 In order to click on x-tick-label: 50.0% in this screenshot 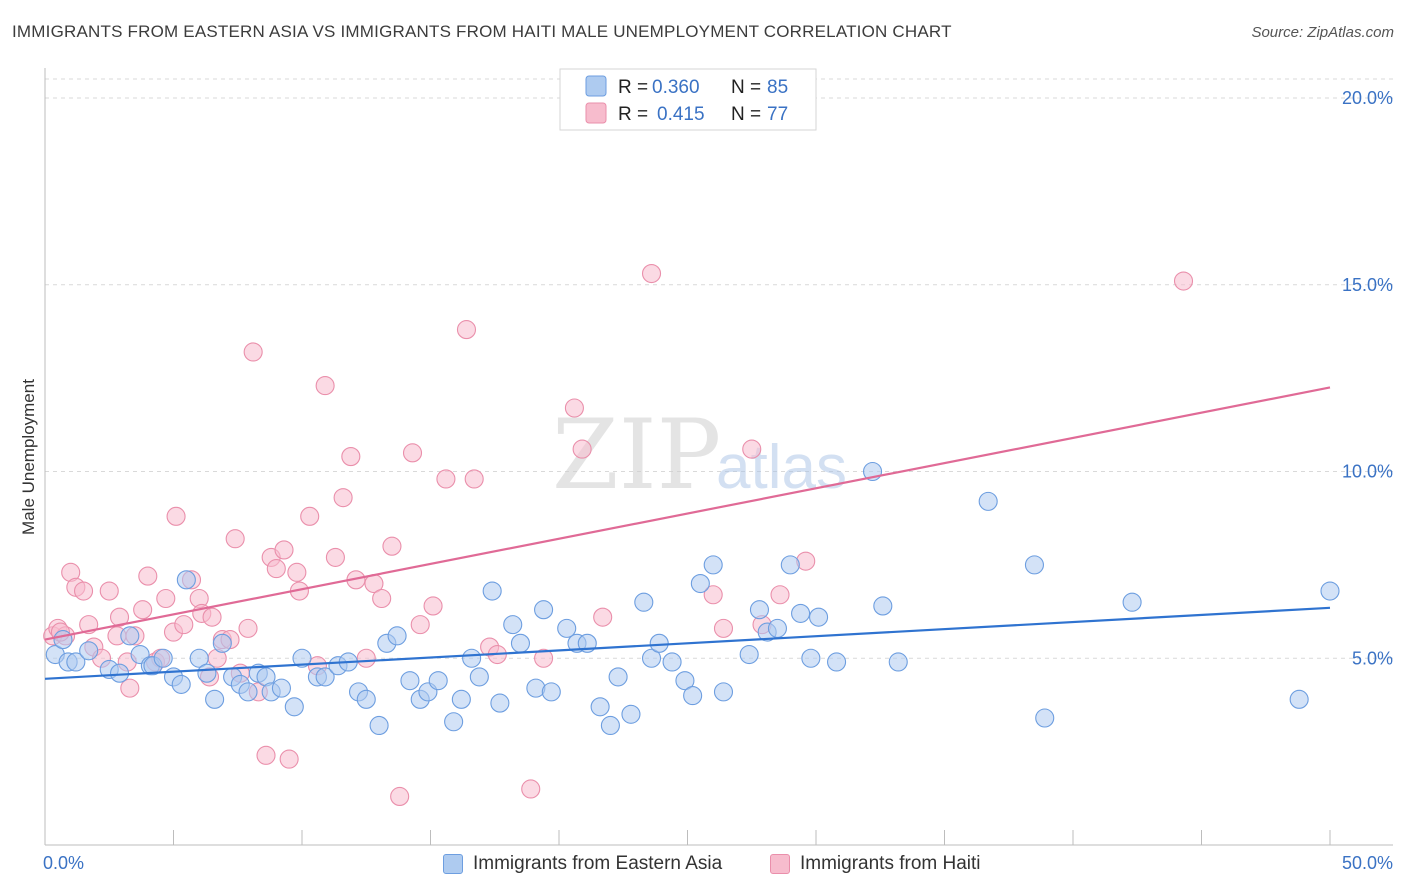, I will do `click(1367, 863)`.